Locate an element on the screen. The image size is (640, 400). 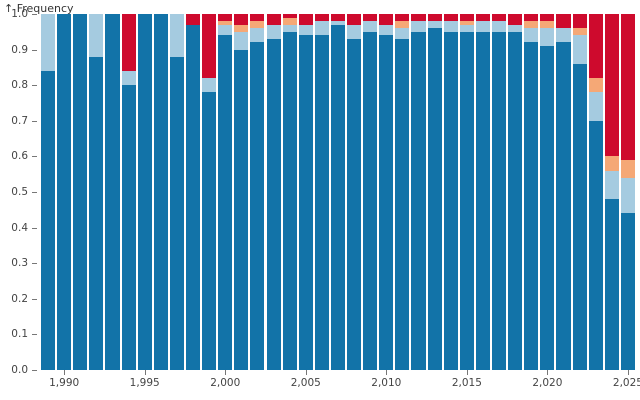
y-axis-title: ↑ Frequency is located at coordinates (39, 8).